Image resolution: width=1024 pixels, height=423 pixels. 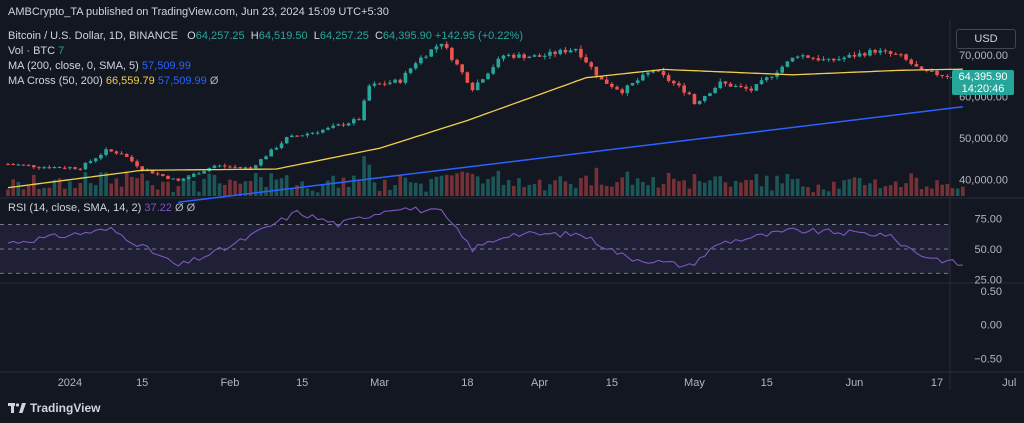 I want to click on symbol-title: Bitcoin / U.S. Dollar, 1D, BINANCE, so click(x=93, y=36).